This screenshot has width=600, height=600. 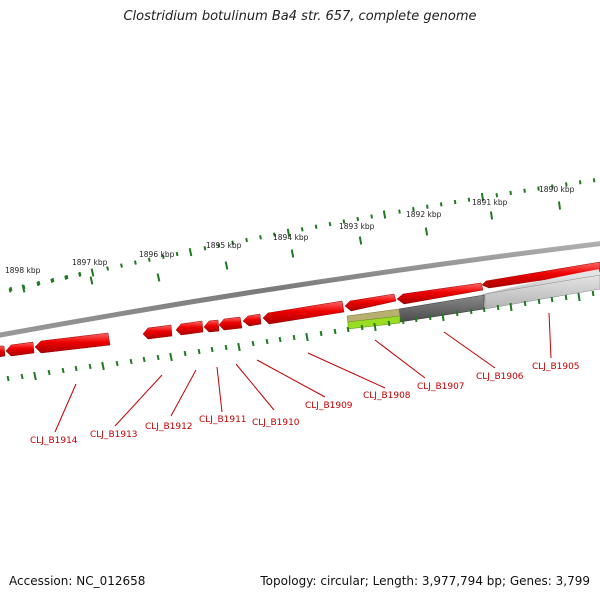 I want to click on gene-label: CLJ_B1914, so click(x=54, y=441).